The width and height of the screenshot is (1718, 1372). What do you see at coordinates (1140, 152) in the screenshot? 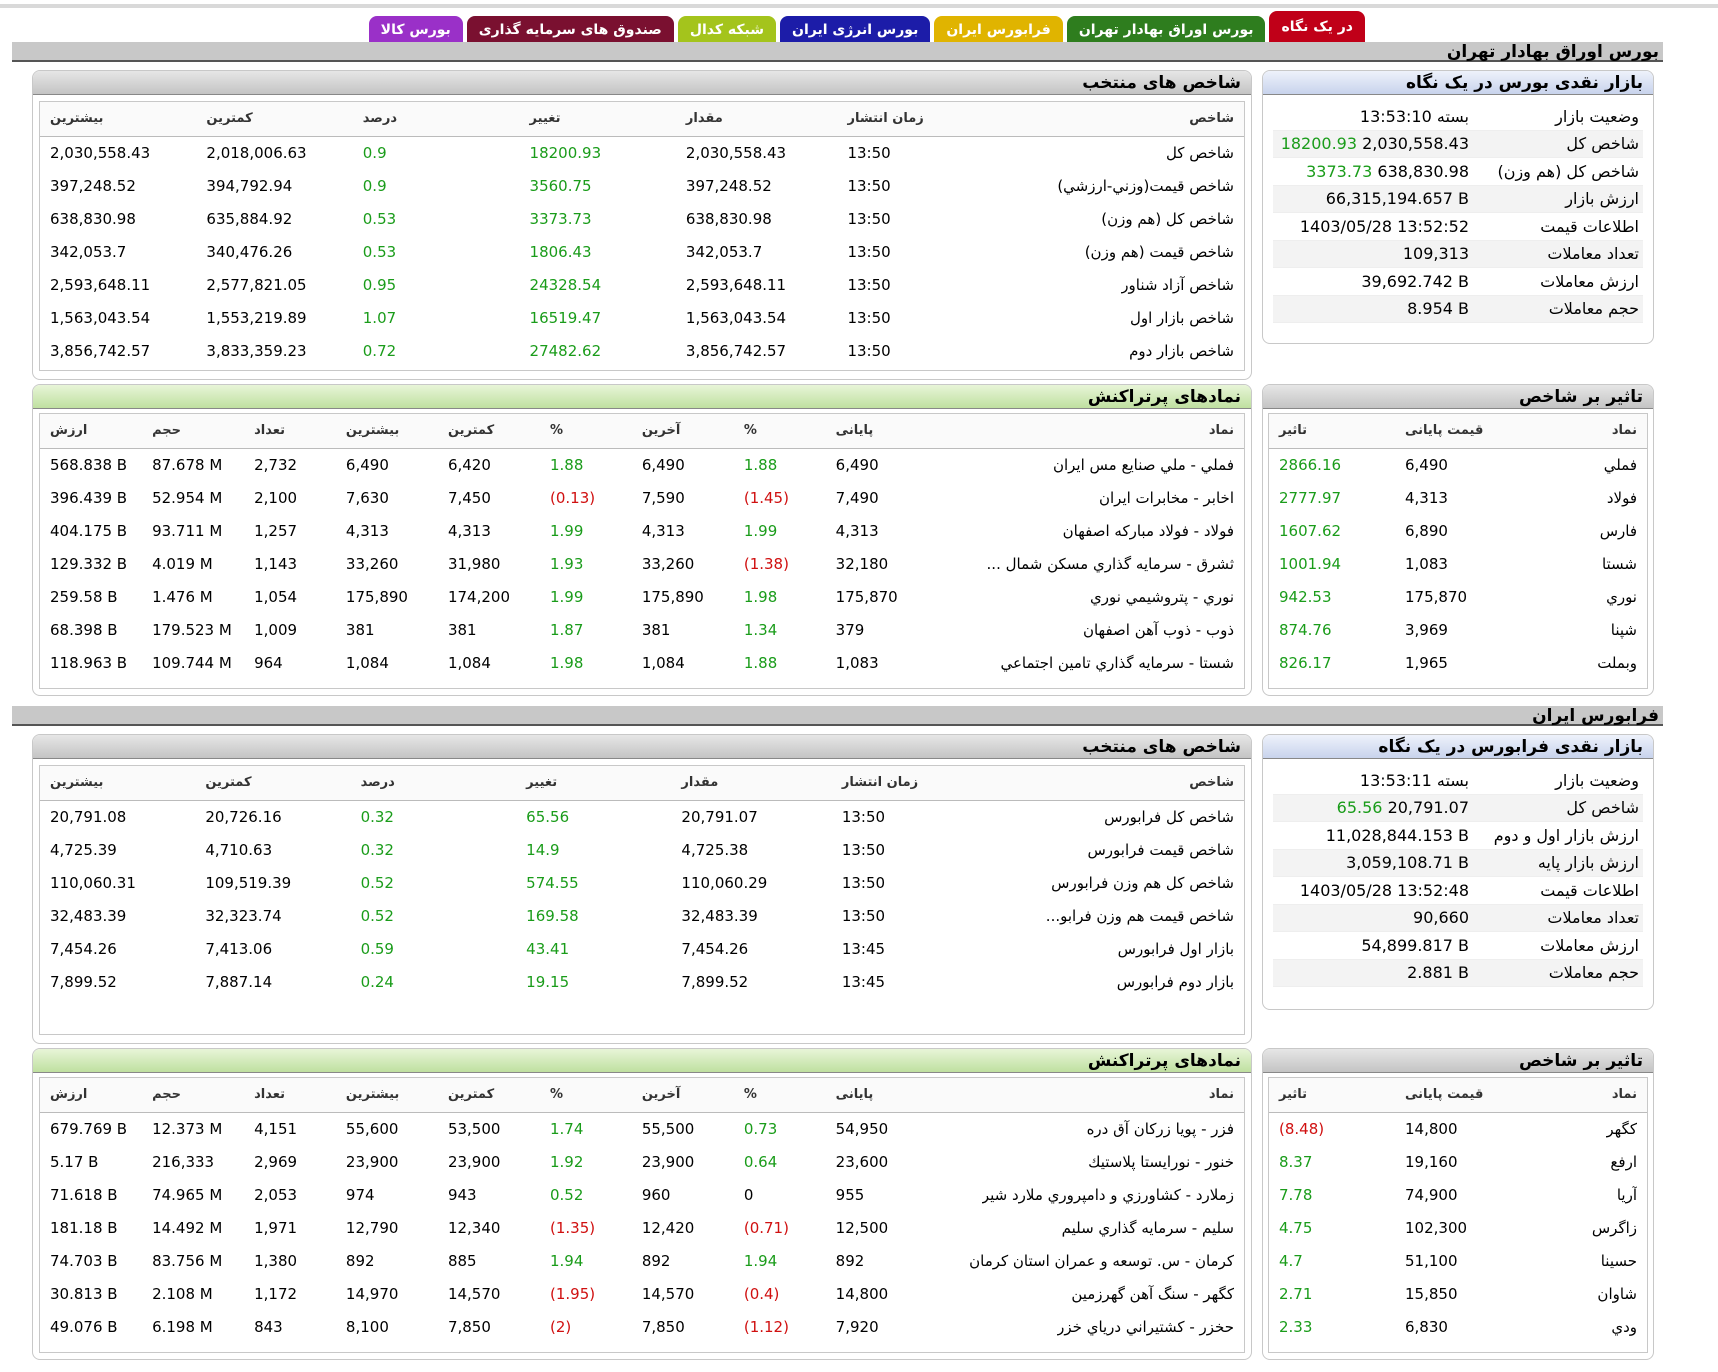
I see `table-cell: شاخص كل` at bounding box center [1140, 152].